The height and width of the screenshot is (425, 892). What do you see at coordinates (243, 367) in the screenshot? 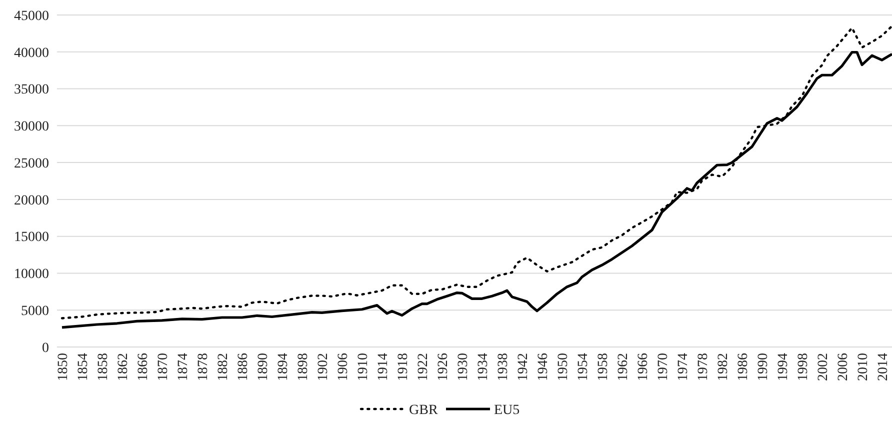
I see `x-tick-label: 1886` at bounding box center [243, 367].